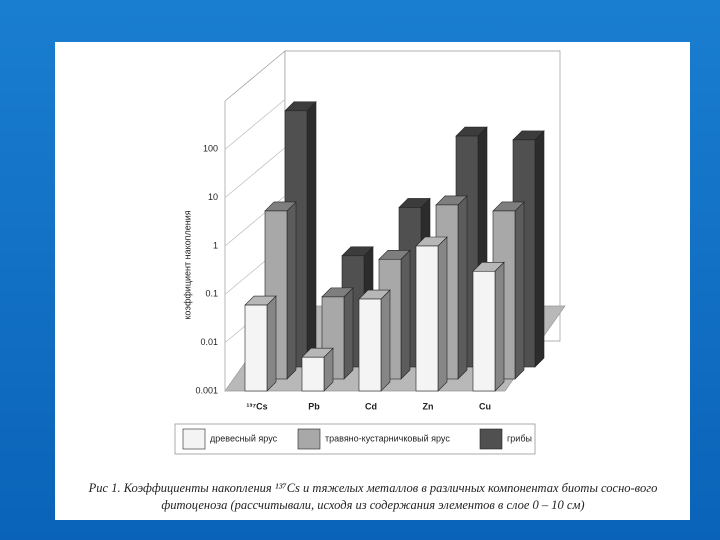  What do you see at coordinates (314, 406) in the screenshot?
I see `x-tick-label: Pb` at bounding box center [314, 406].